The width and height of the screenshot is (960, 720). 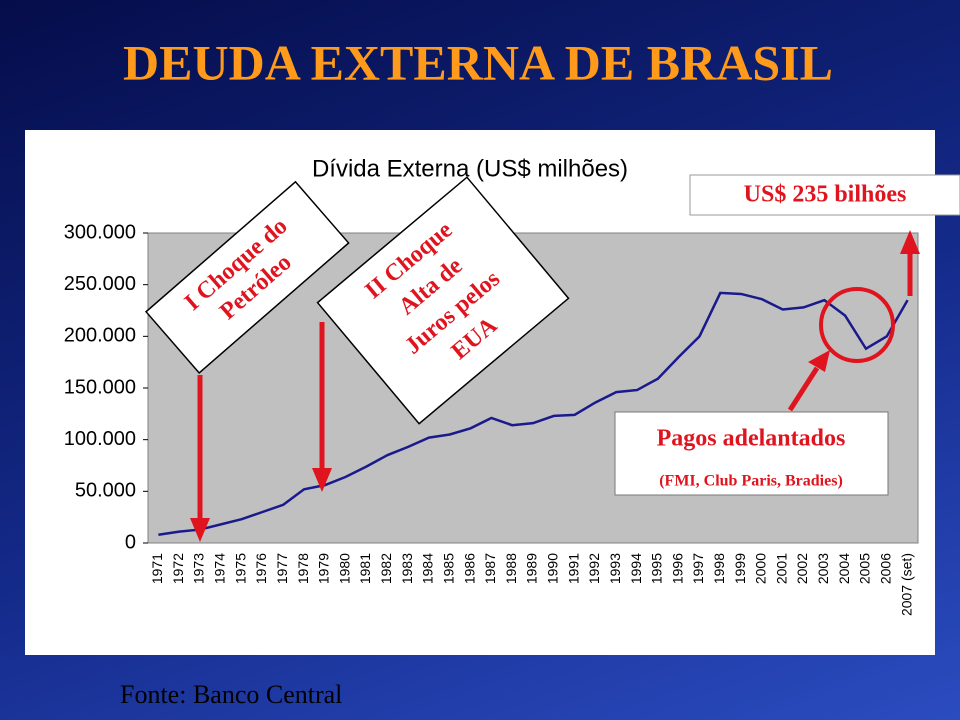 I want to click on x-tick-label: 1989, so click(x=532, y=568).